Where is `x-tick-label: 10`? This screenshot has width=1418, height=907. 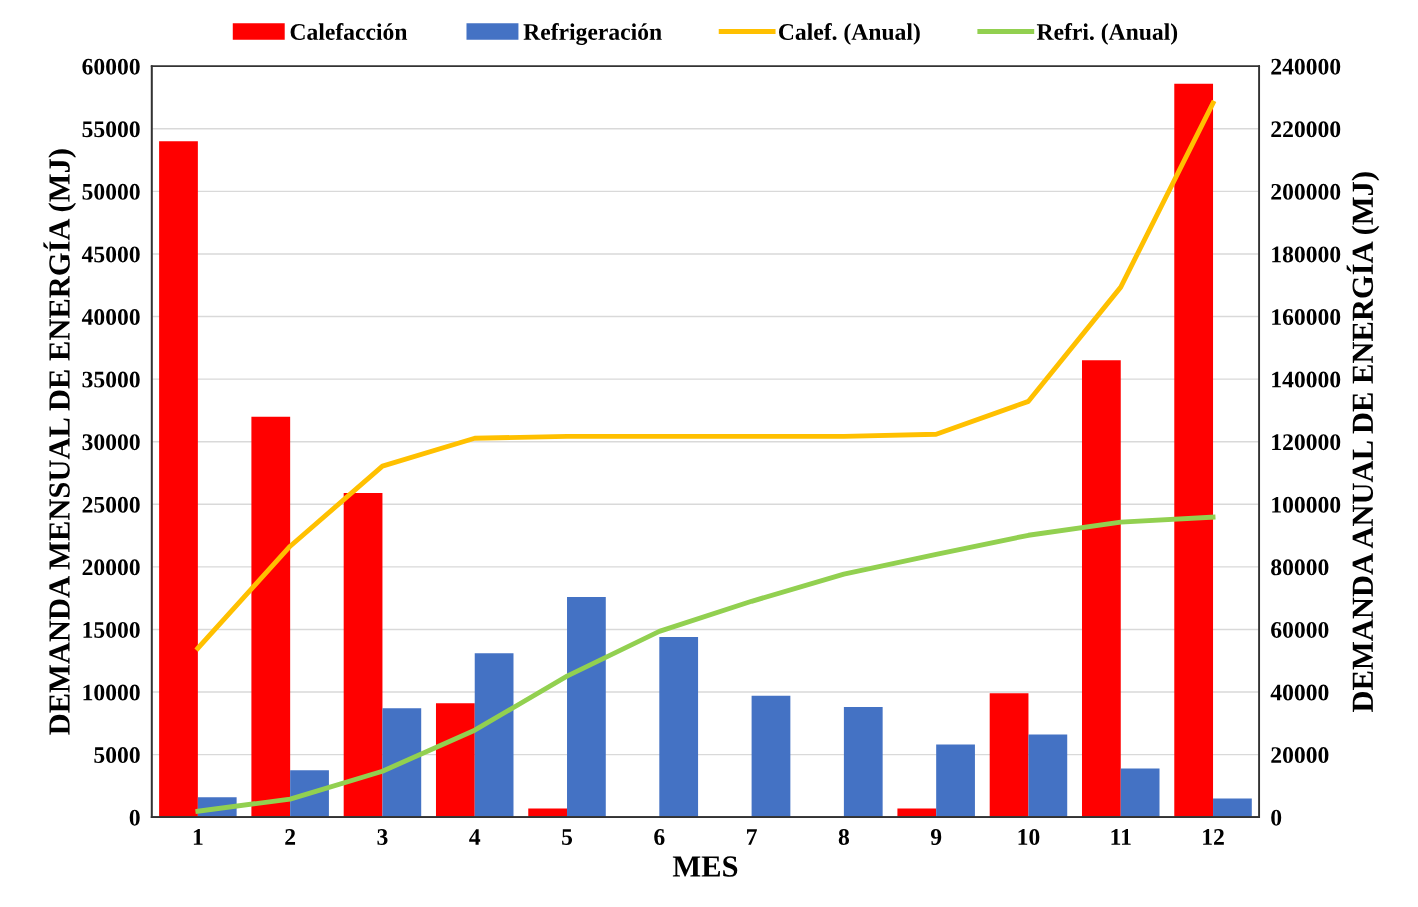
x-tick-label: 10 is located at coordinates (1029, 837).